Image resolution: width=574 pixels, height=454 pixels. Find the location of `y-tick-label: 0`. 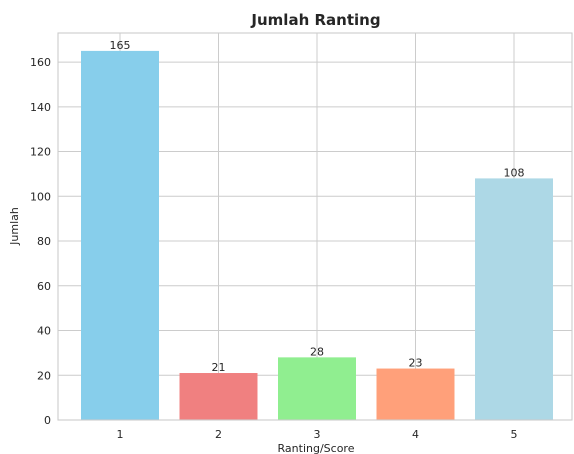

y-tick-label: 0 is located at coordinates (47, 420).